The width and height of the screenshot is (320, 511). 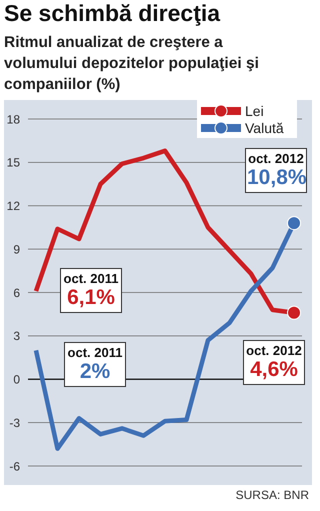 What do you see at coordinates (16, 379) in the screenshot?
I see `y-tick-label: 0` at bounding box center [16, 379].